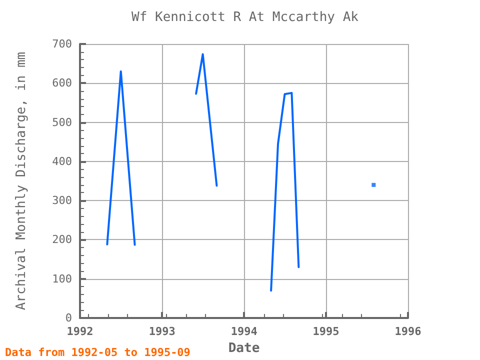  What do you see at coordinates (62, 239) in the screenshot?
I see `y-tick-label: 200` at bounding box center [62, 239].